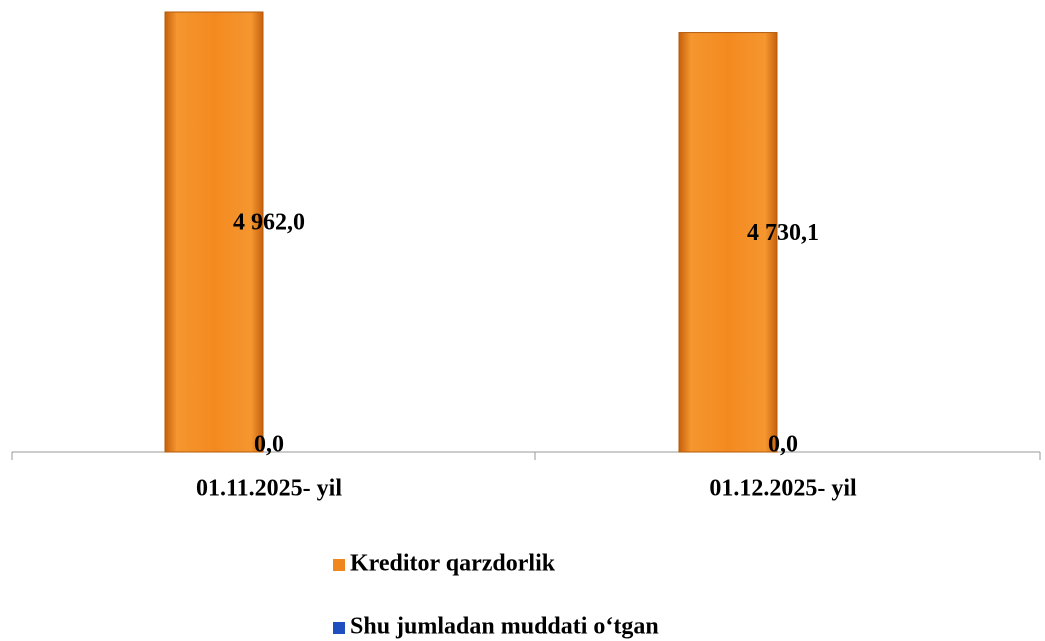 The height and width of the screenshot is (641, 1045). I want to click on x-tick-label: 01.11.2025- yil, so click(269, 489).